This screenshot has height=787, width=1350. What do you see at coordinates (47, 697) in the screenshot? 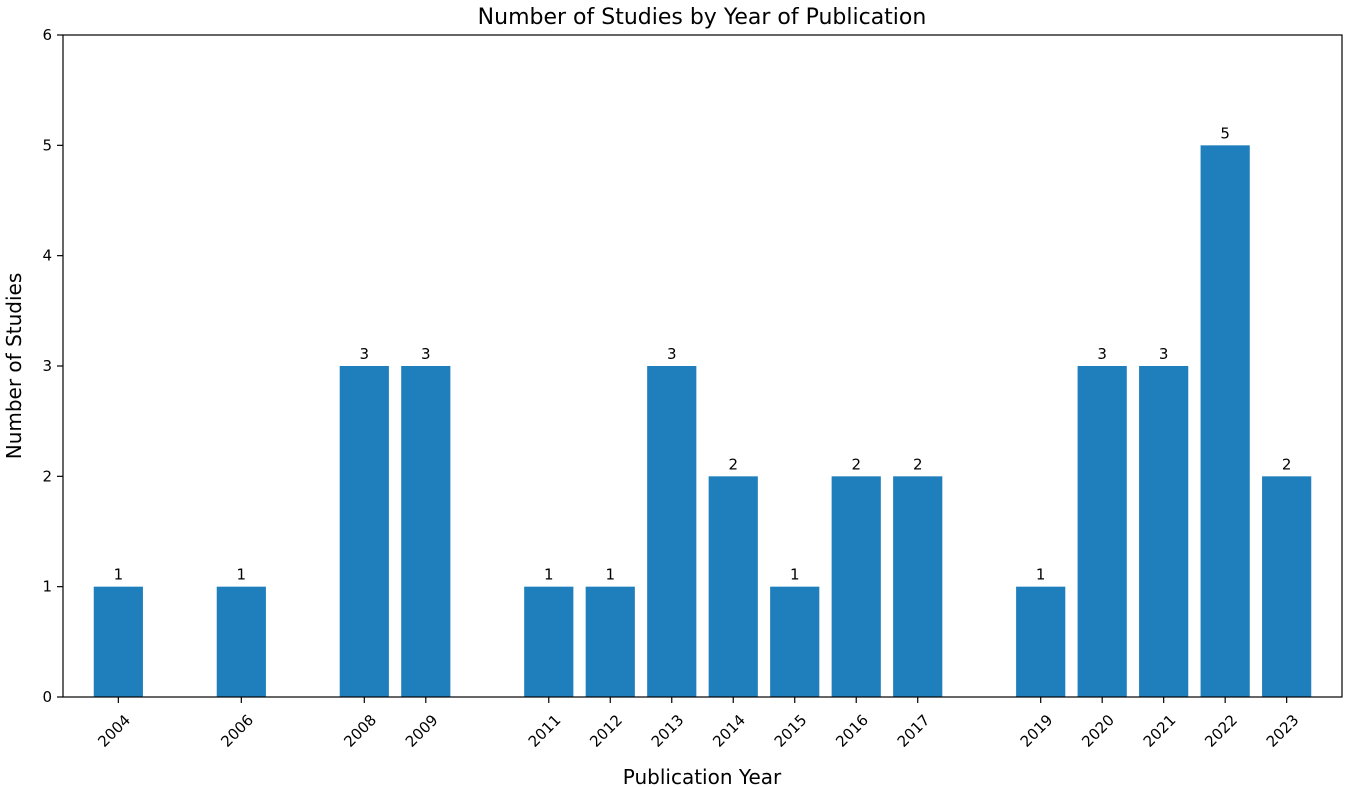
I see `y-tick-label-0: 0` at bounding box center [47, 697].